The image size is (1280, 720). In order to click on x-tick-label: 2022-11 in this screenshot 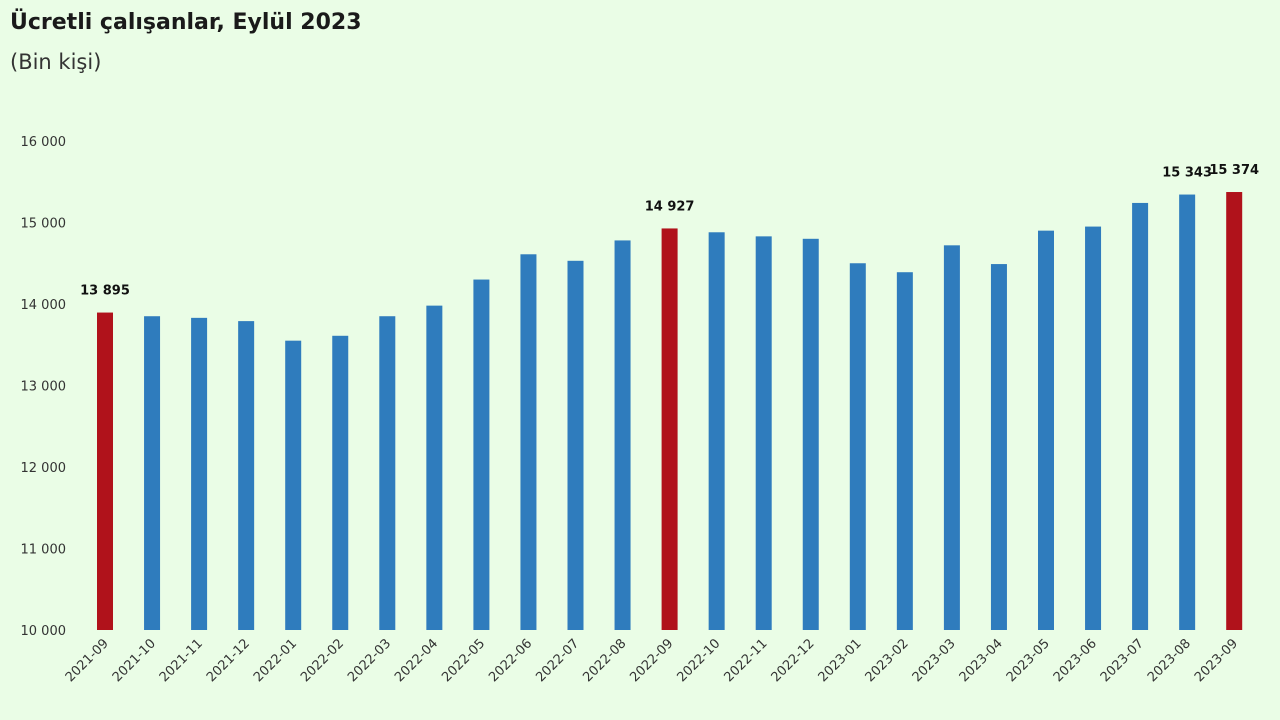, I will do `click(746, 660)`.